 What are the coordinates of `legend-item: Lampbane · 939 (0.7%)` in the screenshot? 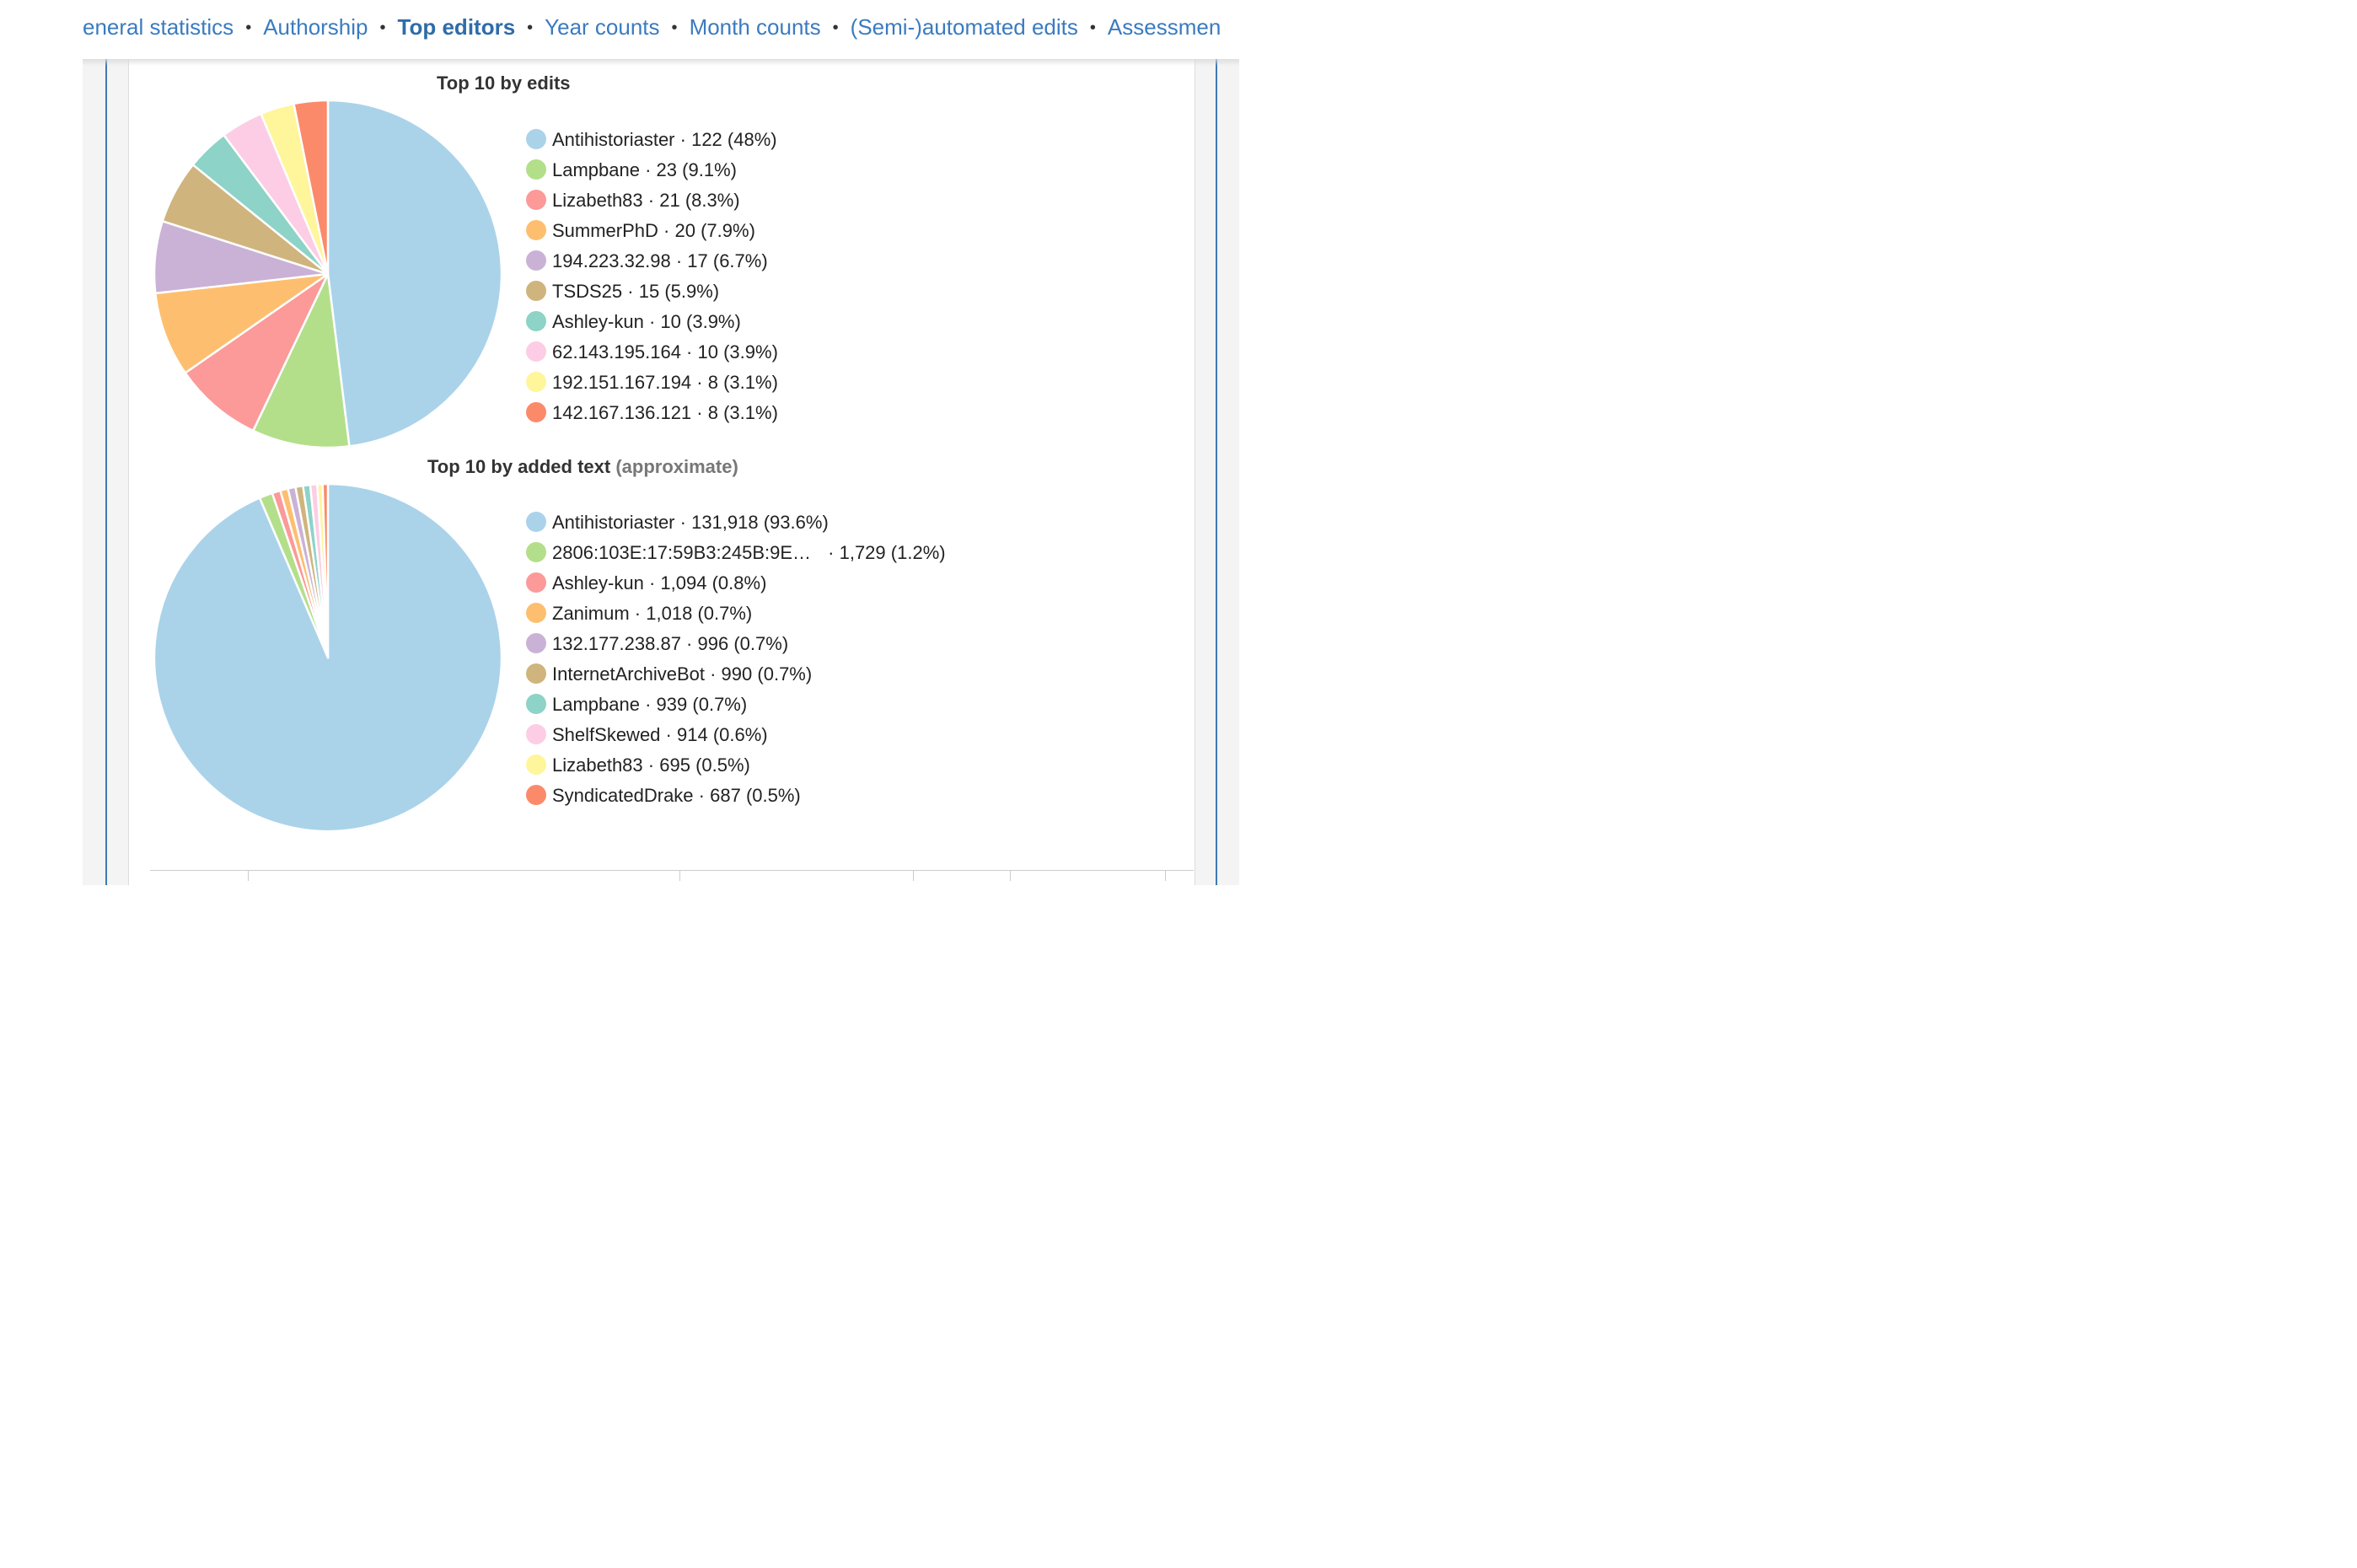 It's located at (736, 705).